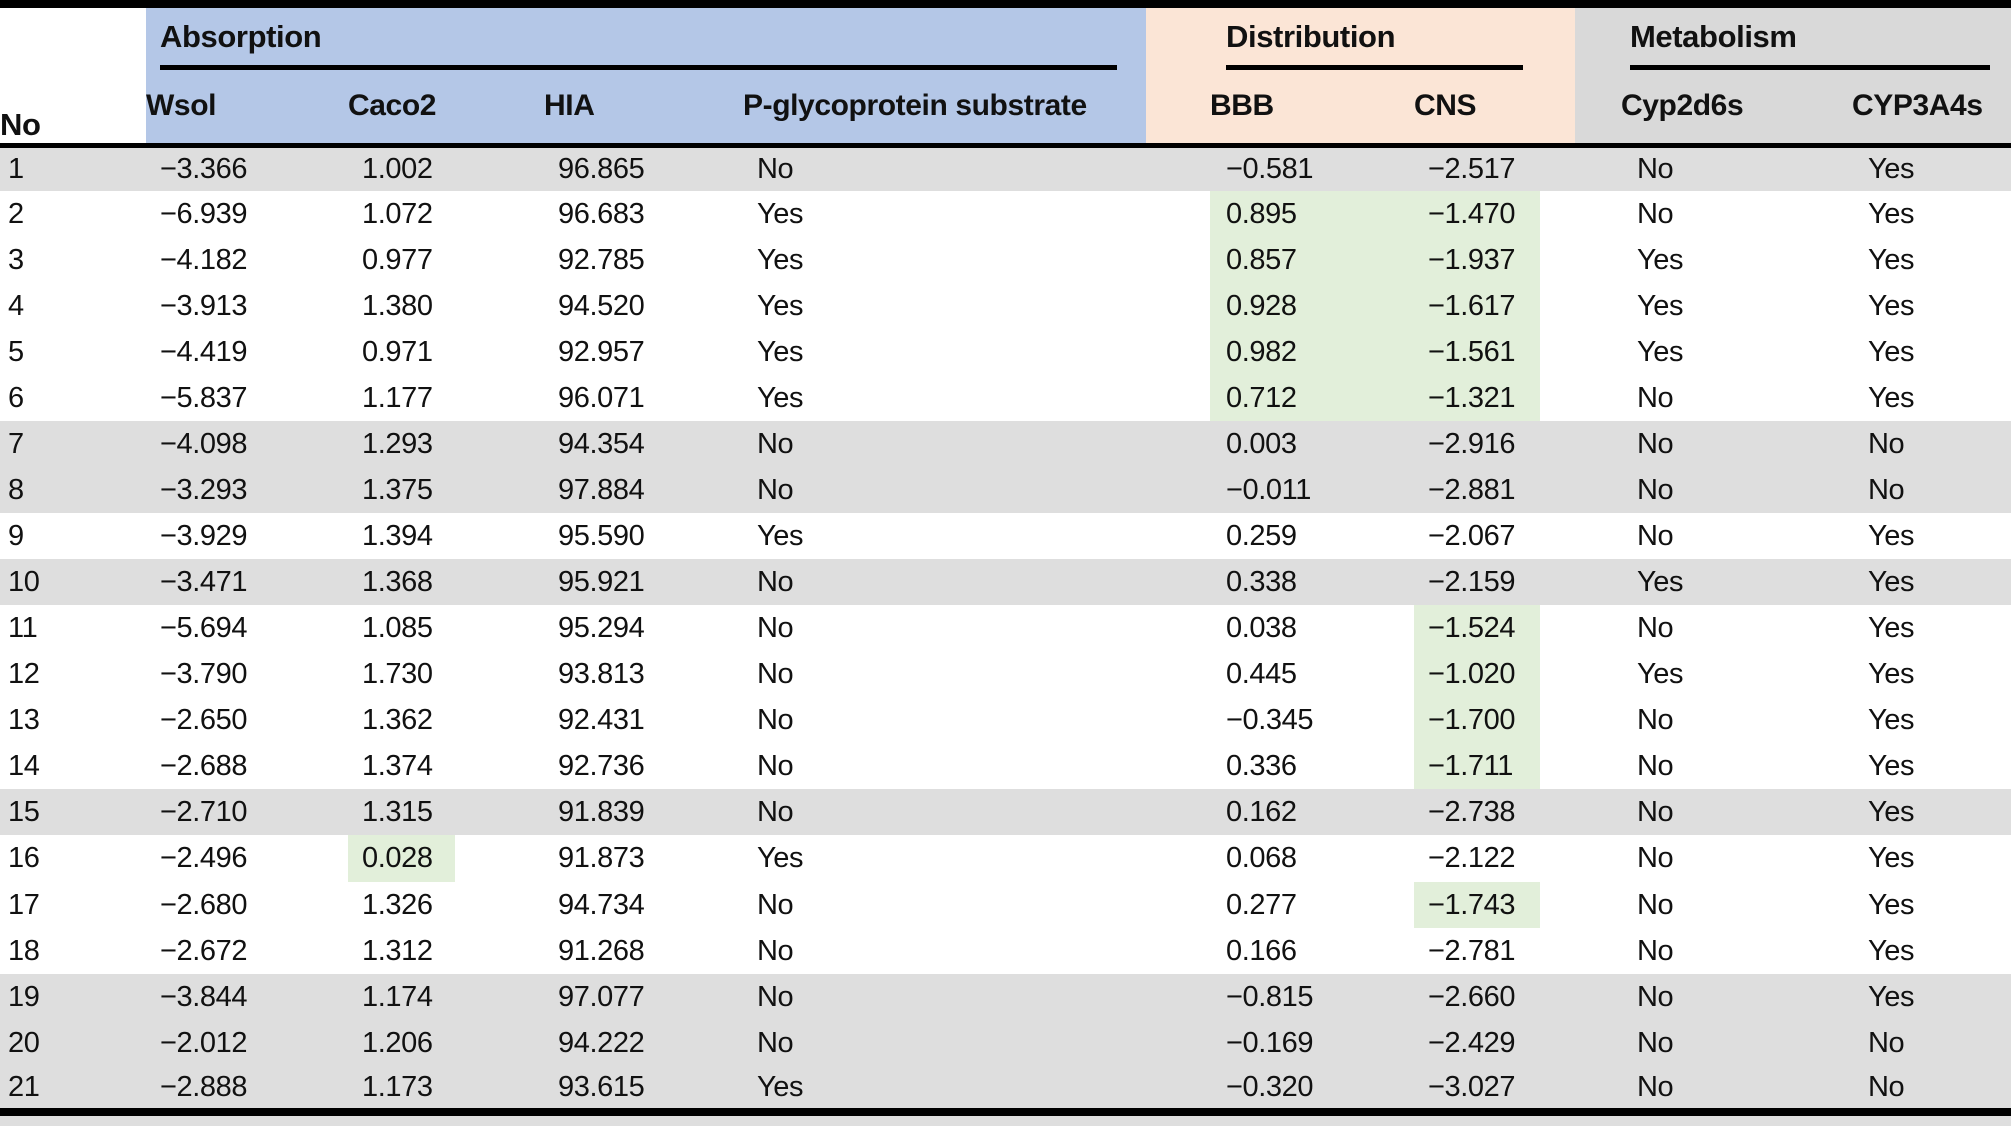 The width and height of the screenshot is (2011, 1138). What do you see at coordinates (1312, 398) in the screenshot?
I see `cell-bbb: 0.712` at bounding box center [1312, 398].